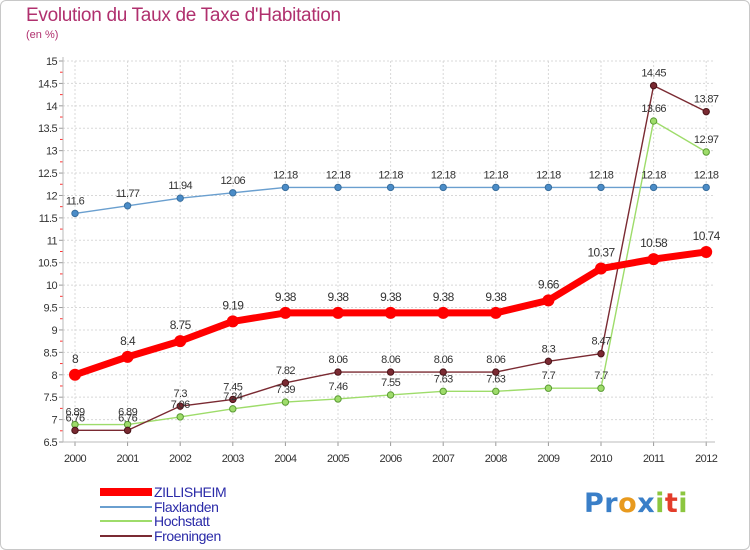  What do you see at coordinates (186, 506) in the screenshot?
I see `legend-label: Flaxlanden` at bounding box center [186, 506].